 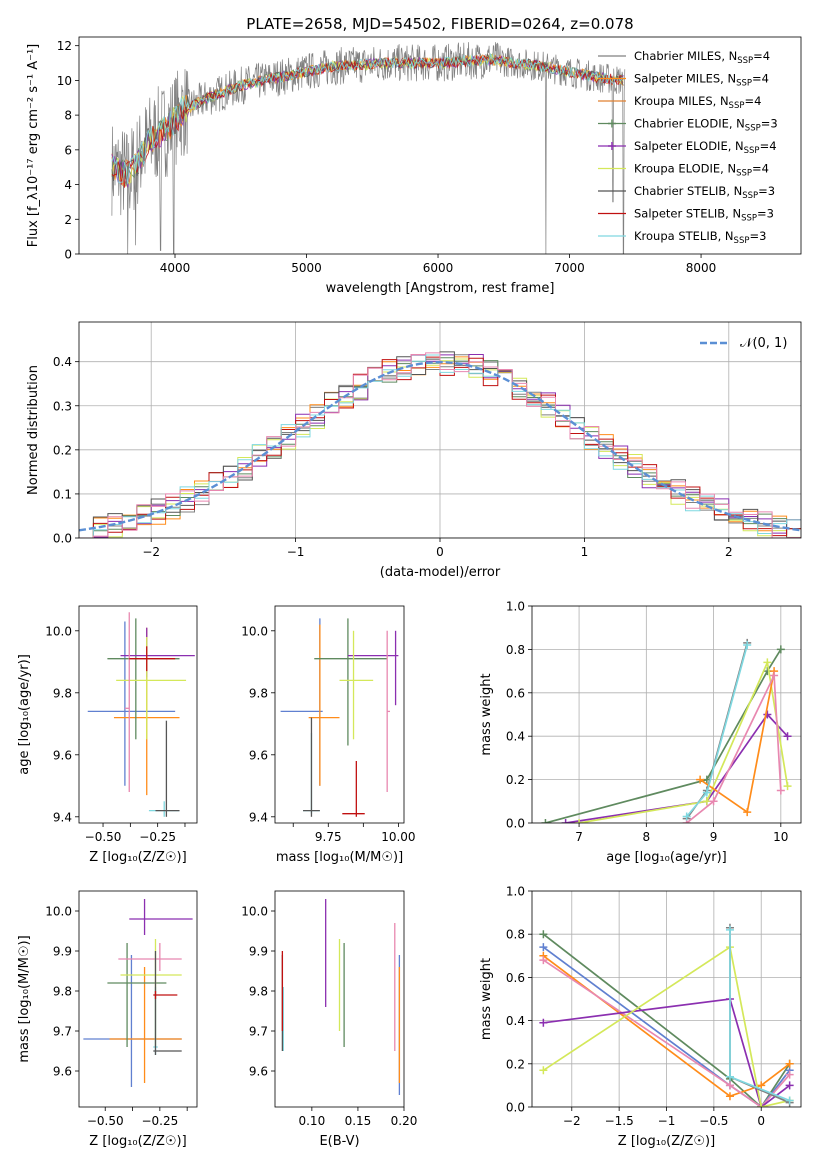 I want to click on y-tick-label: 0.3, so click(x=62, y=406).